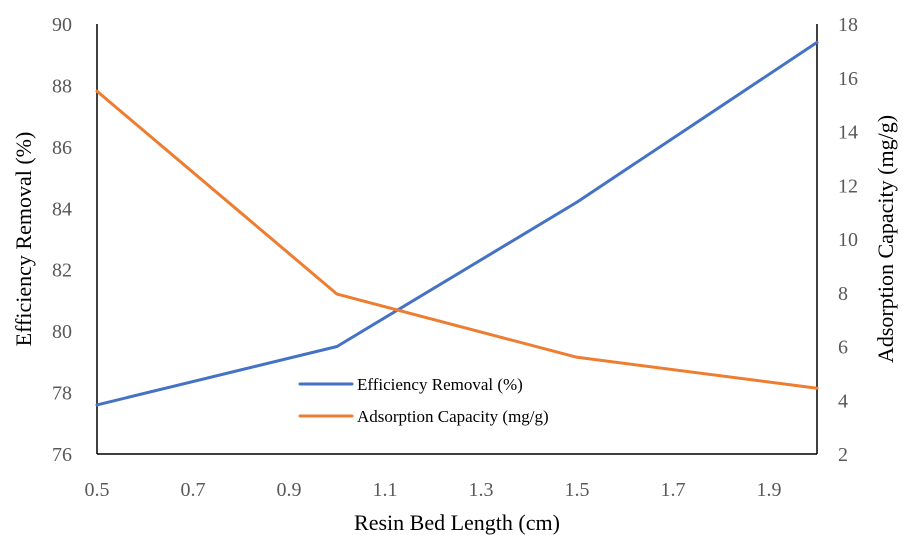  I want to click on right-y-tick-label: 18, so click(848, 25).